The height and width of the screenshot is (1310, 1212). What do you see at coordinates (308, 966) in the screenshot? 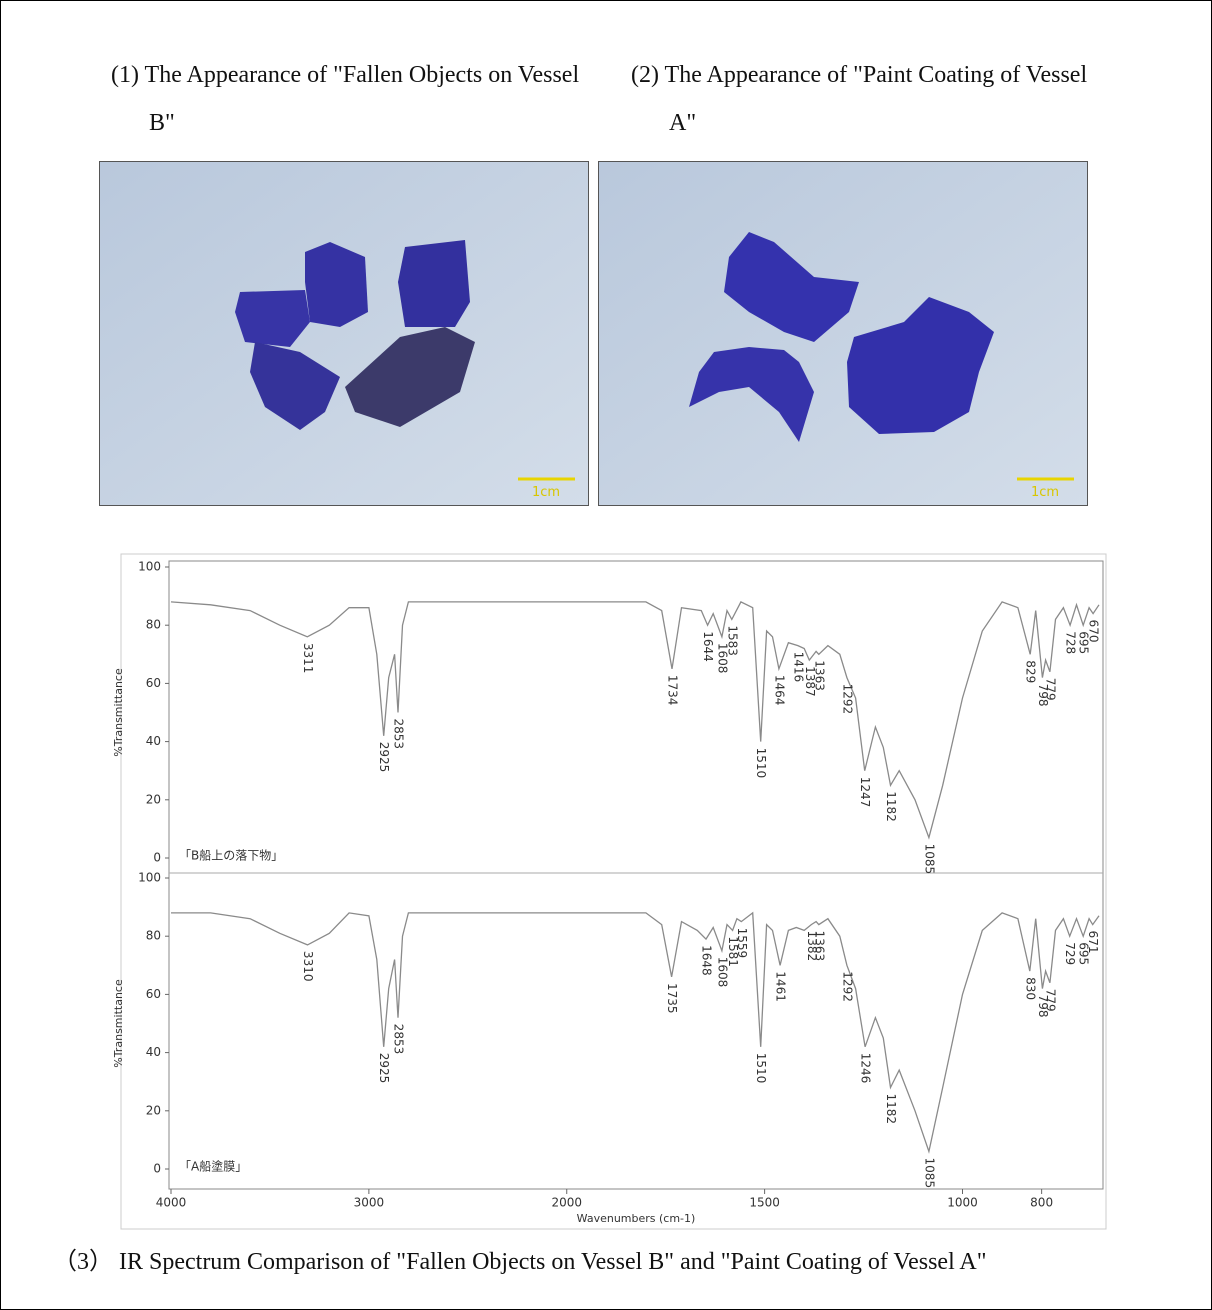
I see `peak-label: 3310` at bounding box center [308, 966].